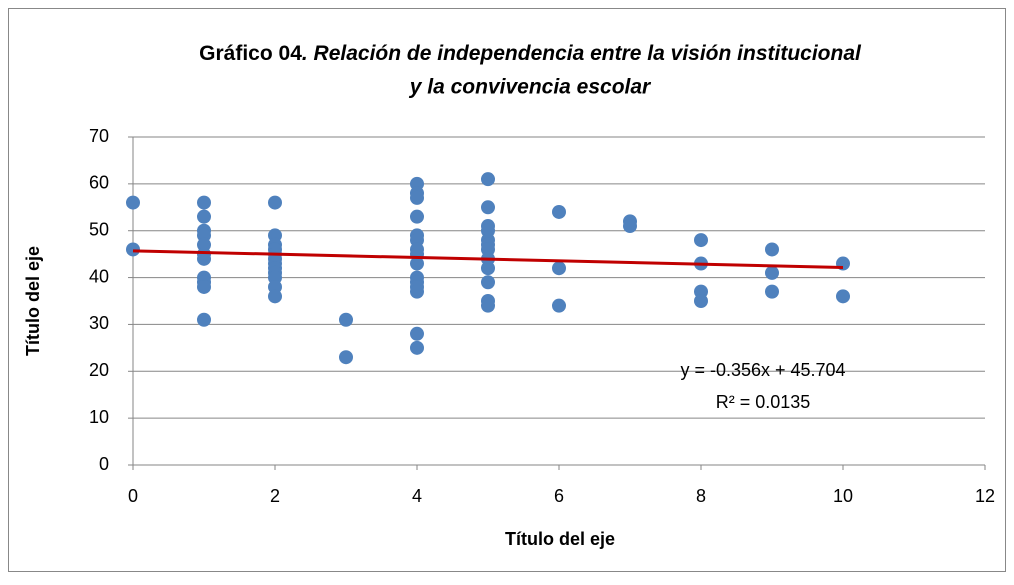 The image size is (1014, 585). I want to click on x-tick-label: 4, so click(417, 496).